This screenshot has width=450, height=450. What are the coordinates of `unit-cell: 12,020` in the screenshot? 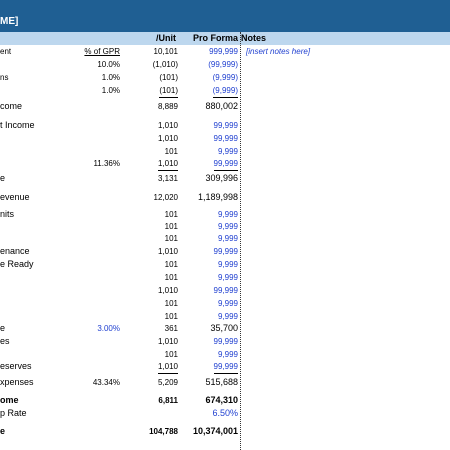 It's located at (165, 197).